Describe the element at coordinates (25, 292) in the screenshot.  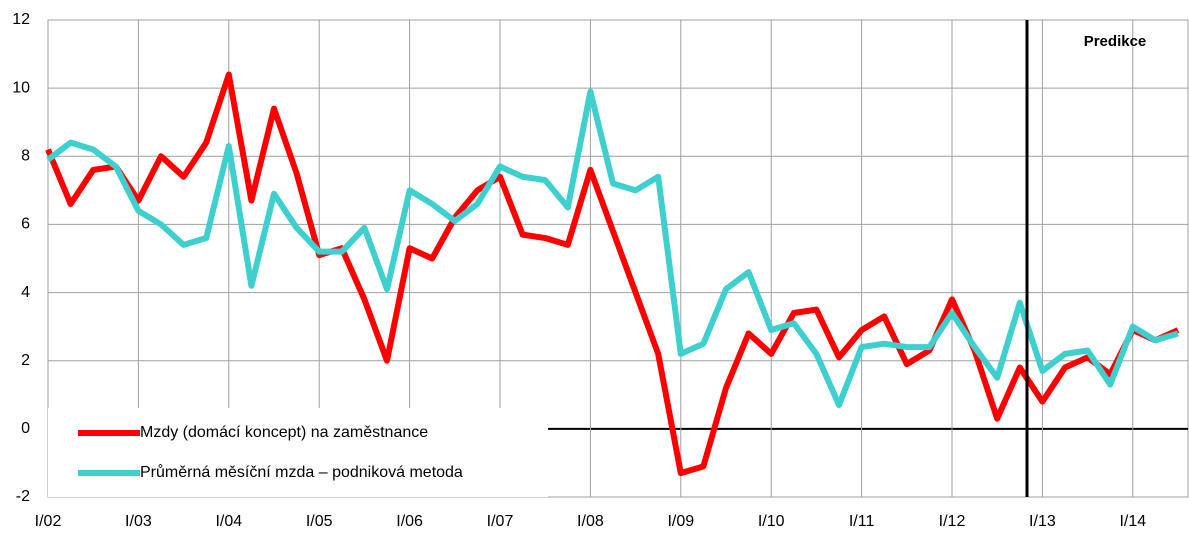
I see `y-tick-label: 4` at that location.